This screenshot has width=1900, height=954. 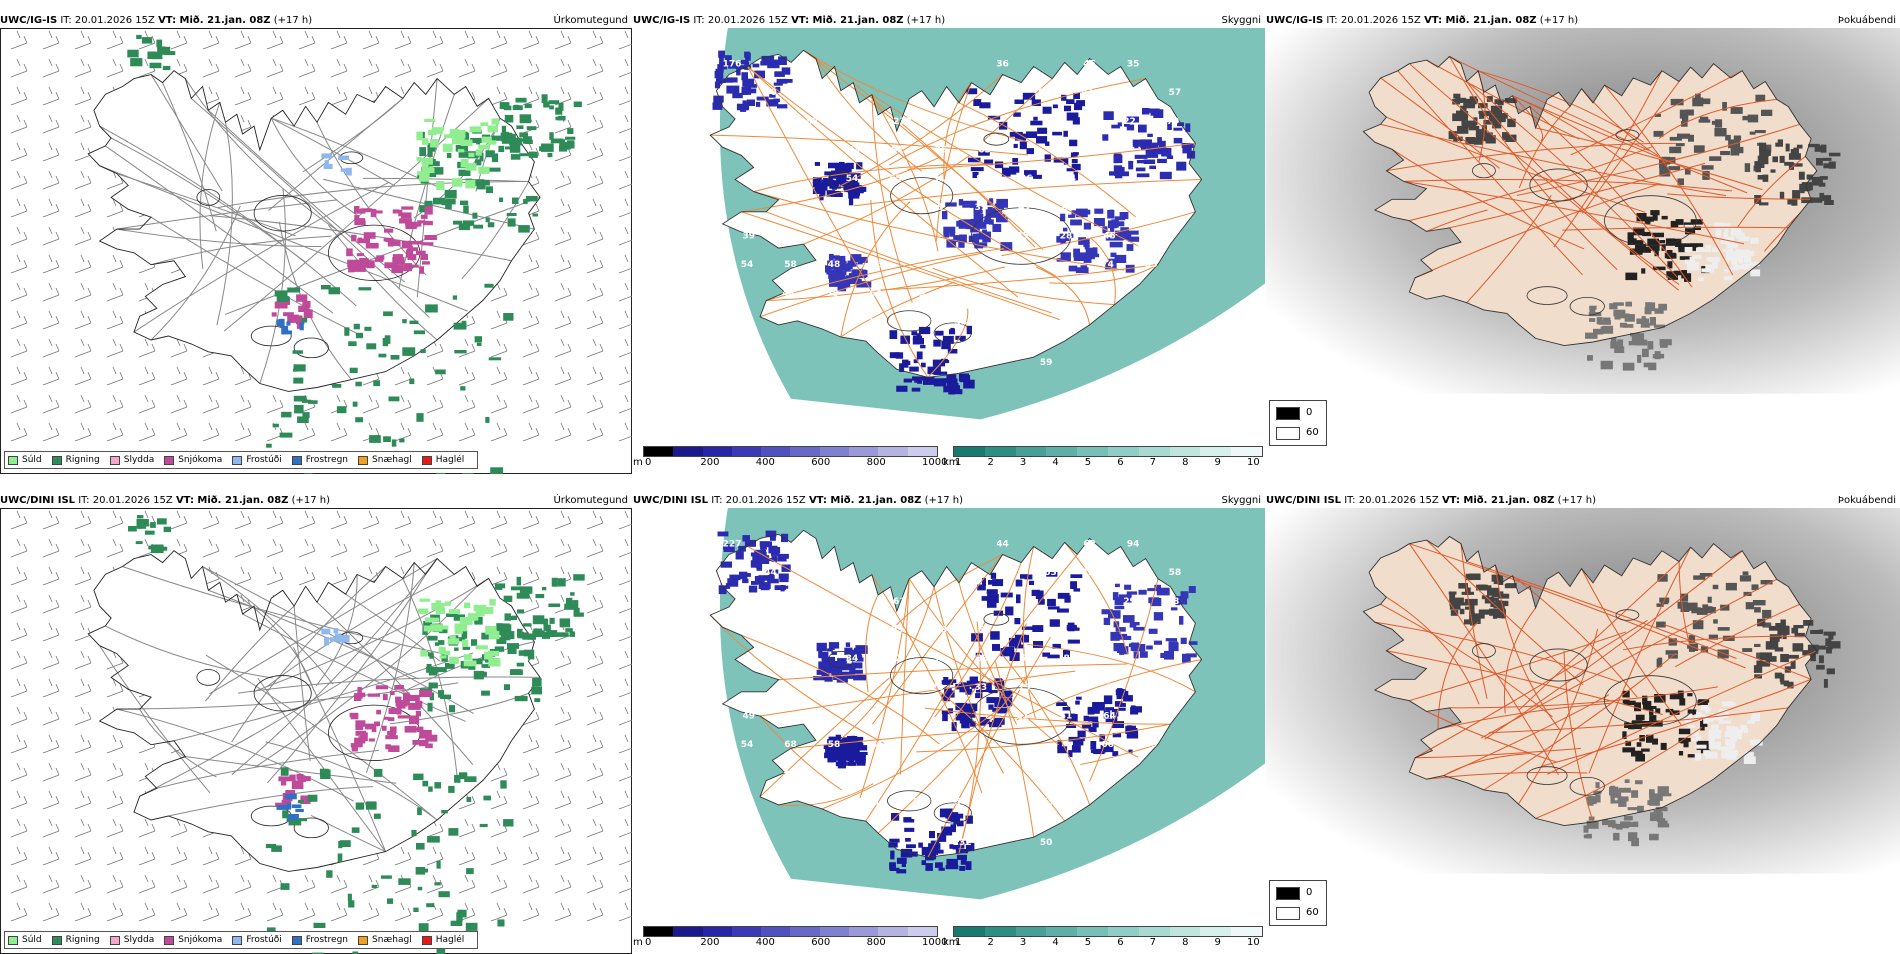 What do you see at coordinates (132, 460) in the screenshot?
I see `legend-item: Slydda` at bounding box center [132, 460].